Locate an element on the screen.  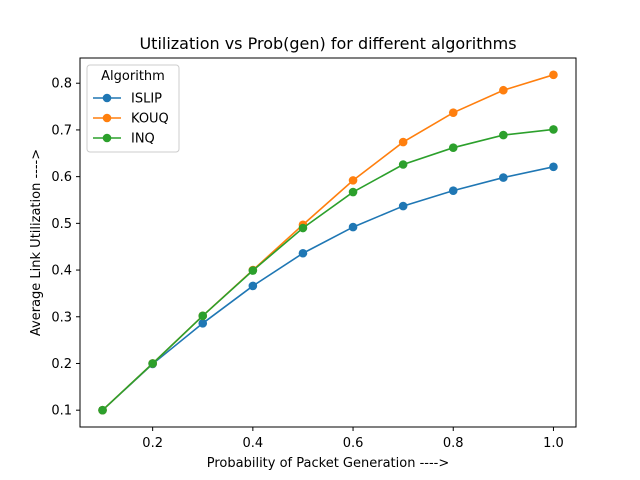
x-axis-label: Probability of Packet Generation ----> is located at coordinates (328, 463).